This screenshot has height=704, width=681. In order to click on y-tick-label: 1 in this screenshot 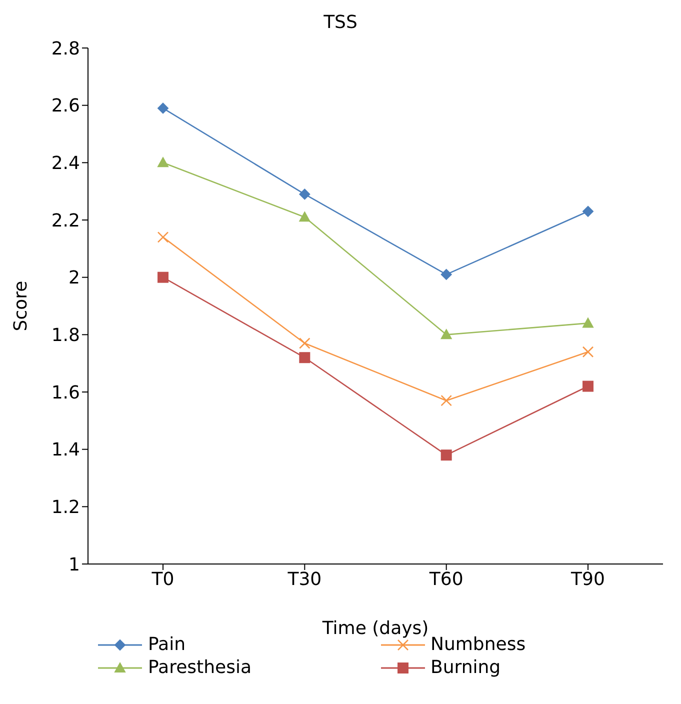, I will do `click(74, 565)`.